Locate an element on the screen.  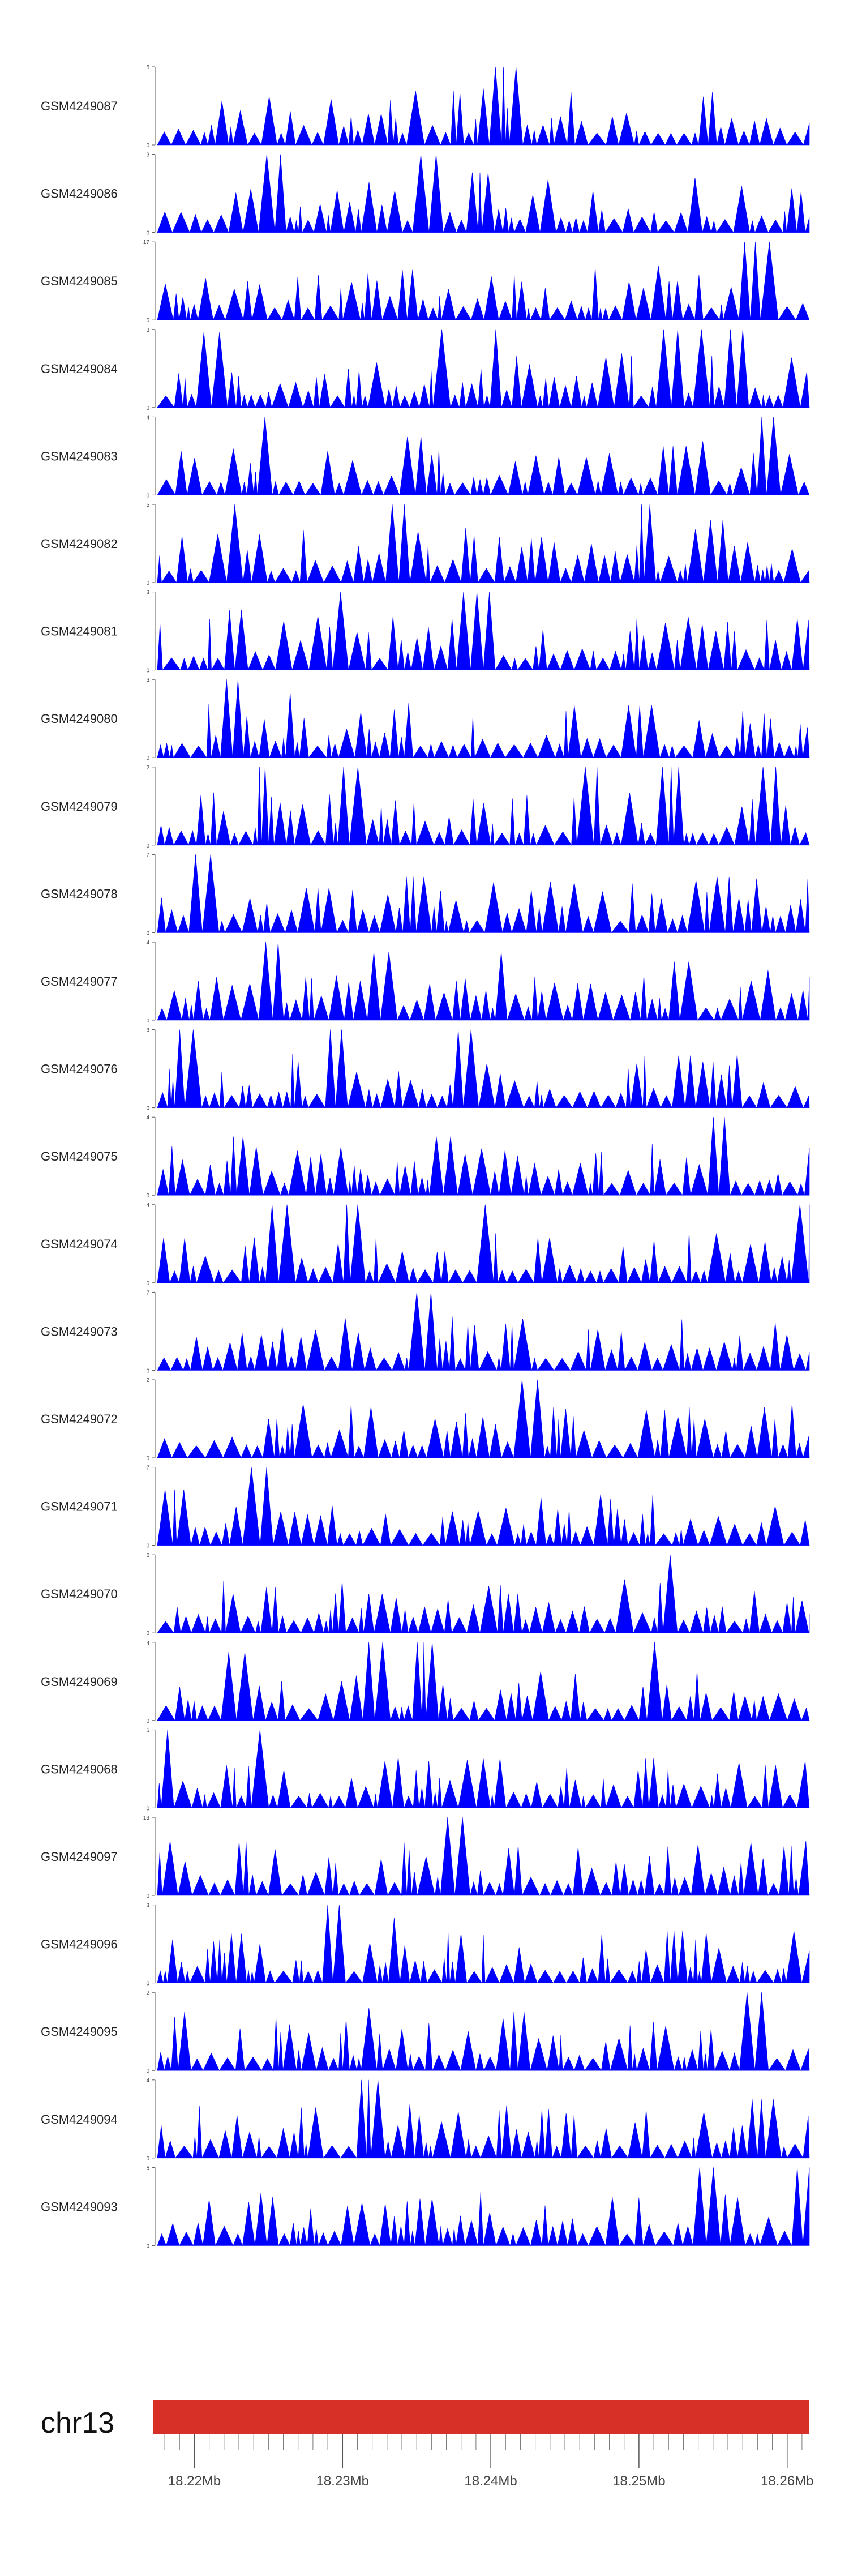
track-label: GSM4249087 is located at coordinates (79, 106).